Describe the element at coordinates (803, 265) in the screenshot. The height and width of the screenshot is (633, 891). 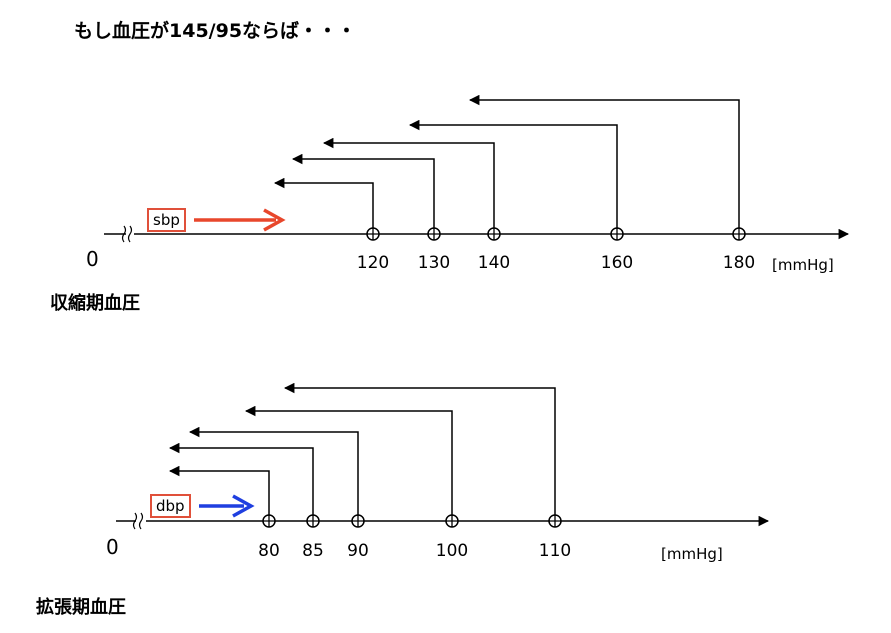
I see `systolic-unit-label: [mmHg]` at that location.